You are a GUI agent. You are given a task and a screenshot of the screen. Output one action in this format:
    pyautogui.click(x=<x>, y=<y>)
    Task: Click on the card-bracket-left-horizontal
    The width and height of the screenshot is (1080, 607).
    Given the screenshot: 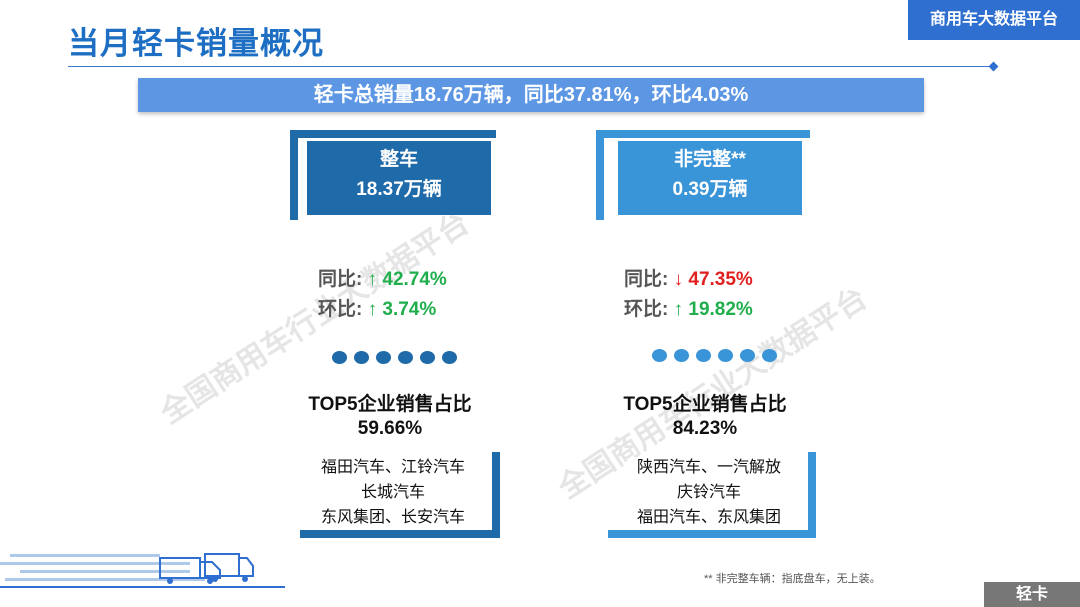 What is the action you would take?
    pyautogui.click(x=393, y=134)
    